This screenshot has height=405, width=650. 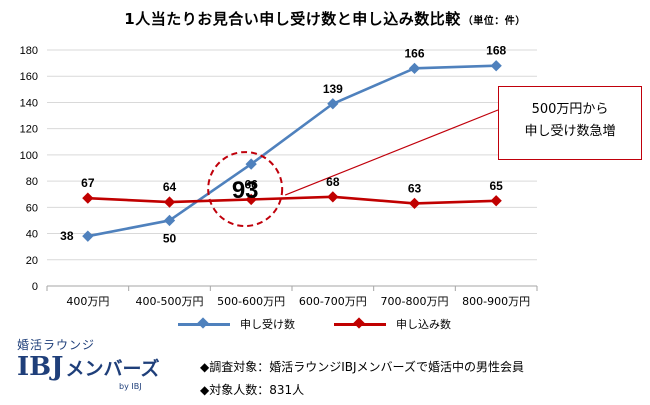 What do you see at coordinates (88, 183) in the screenshot?
I see `series-2-label-0: 67` at bounding box center [88, 183].